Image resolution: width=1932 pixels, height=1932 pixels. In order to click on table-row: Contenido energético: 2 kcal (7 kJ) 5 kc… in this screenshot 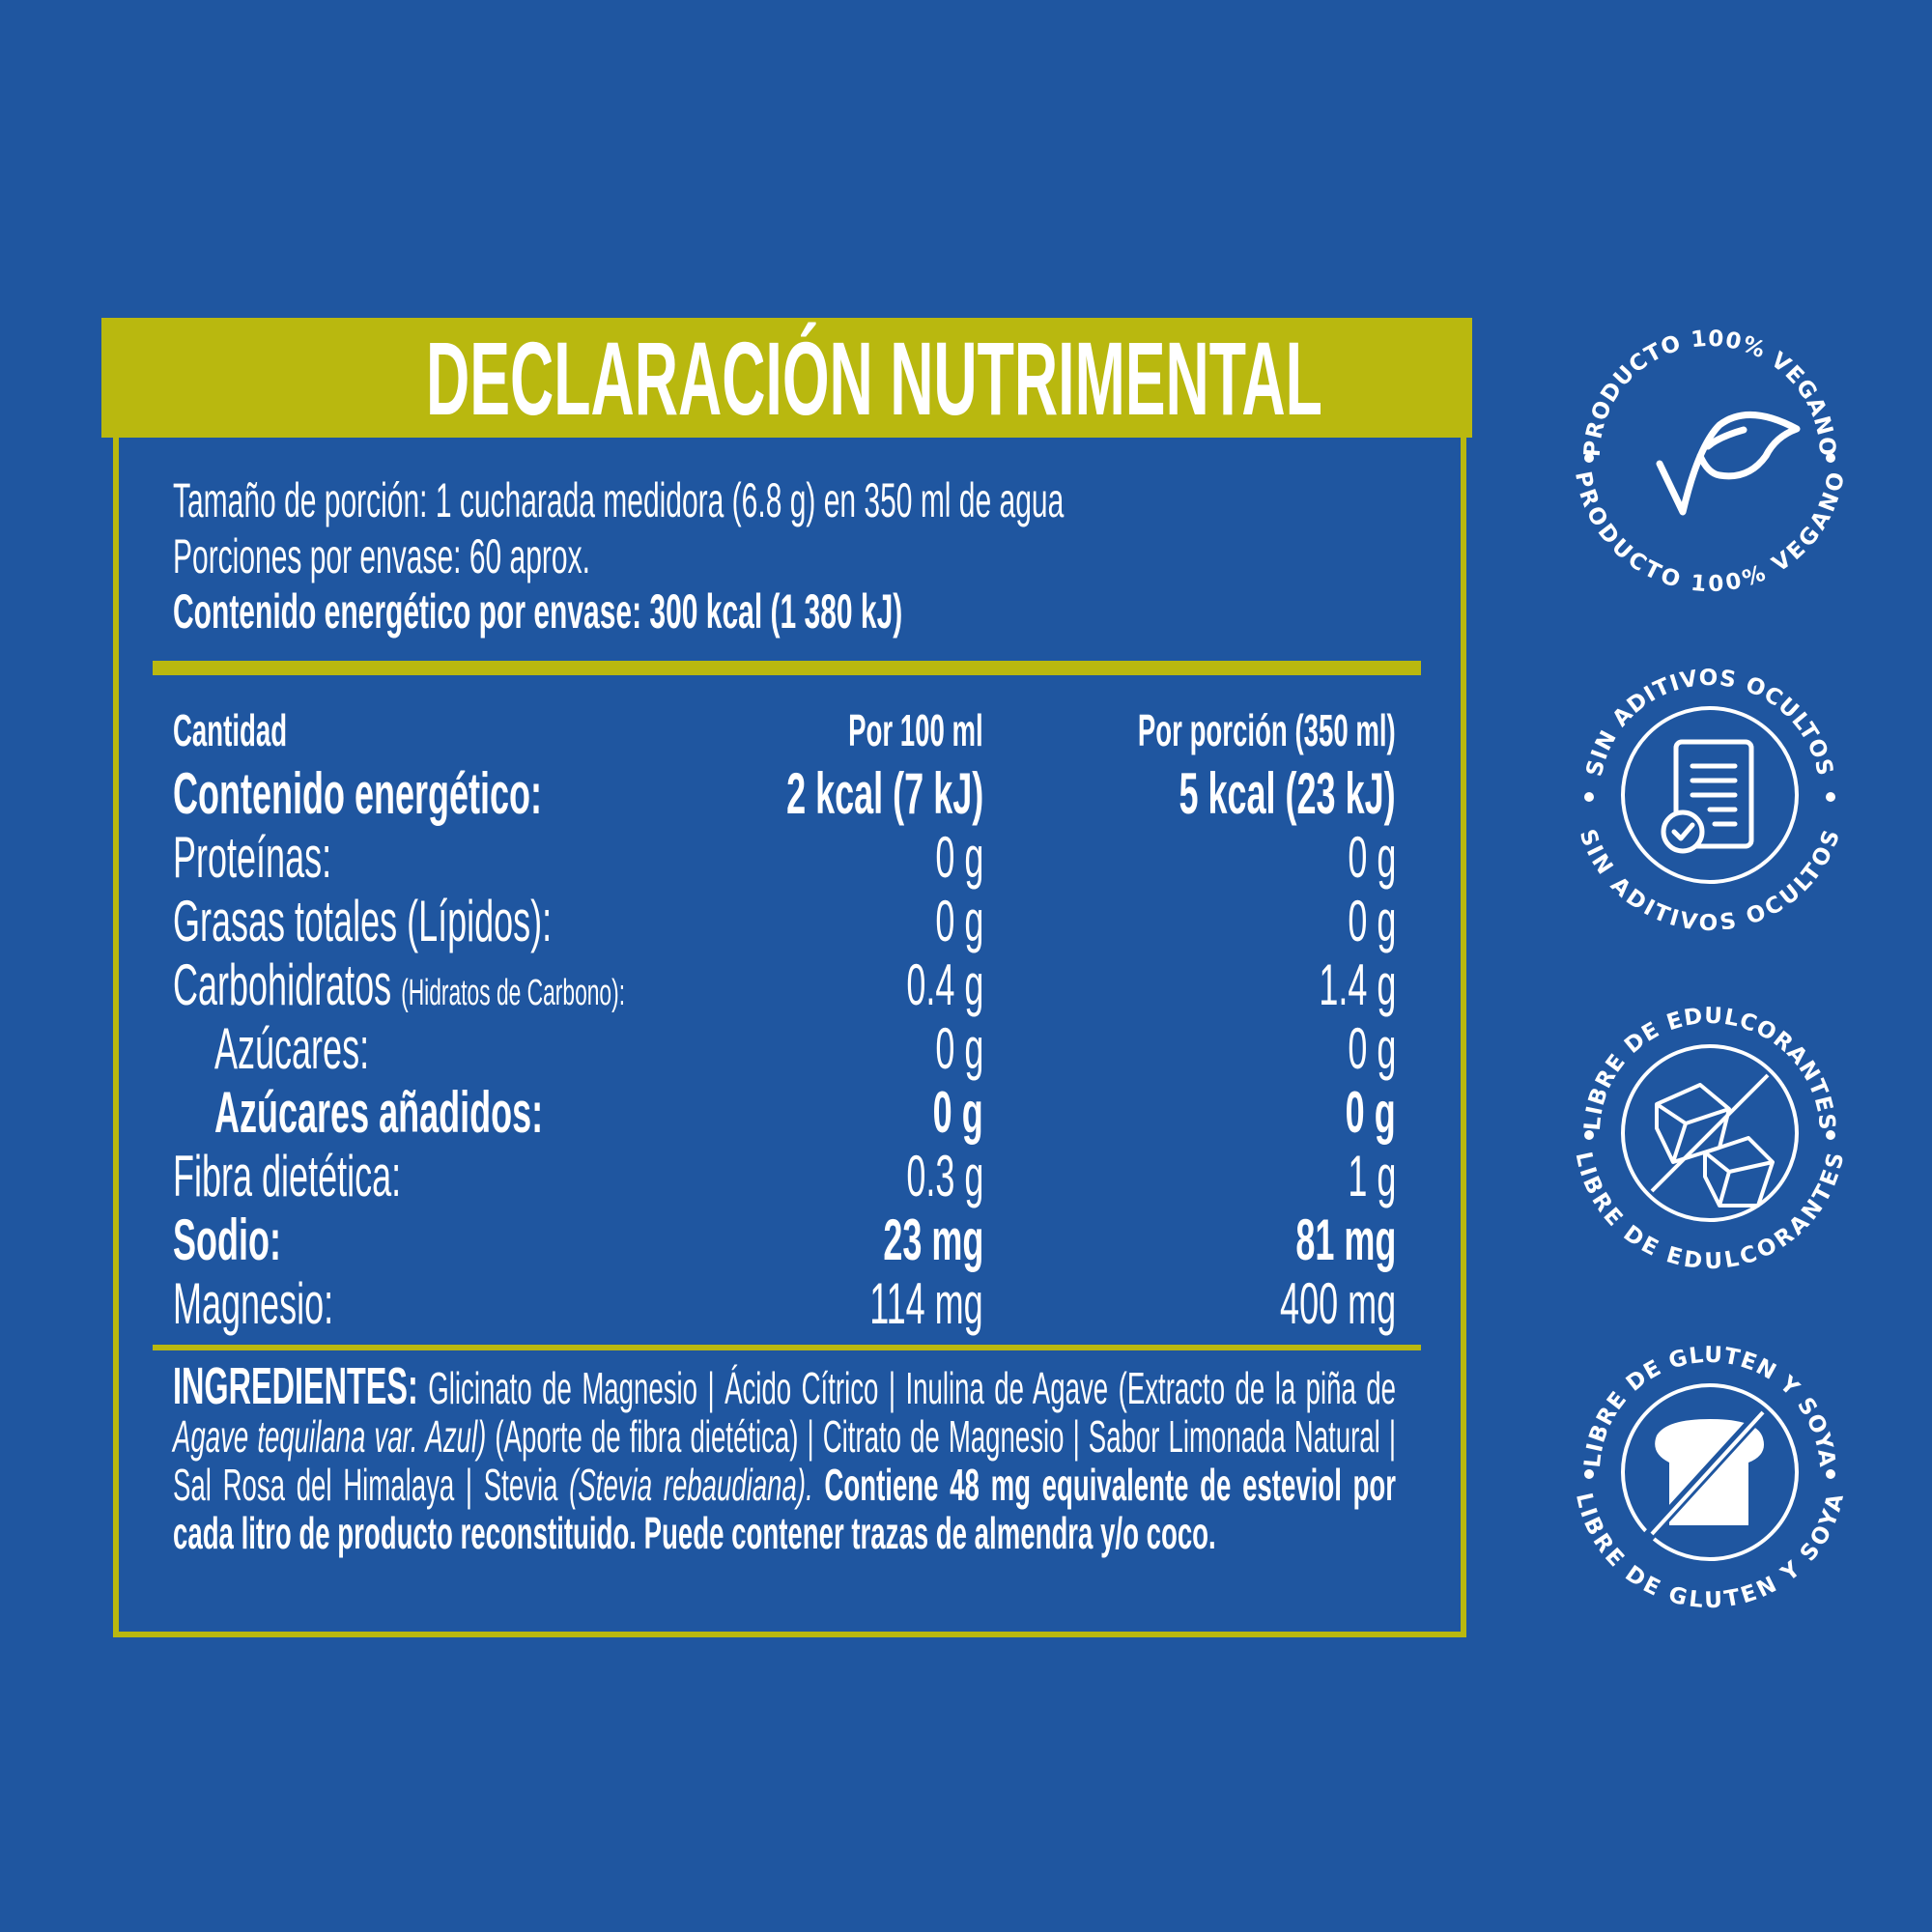, I will do `click(966, 794)`.